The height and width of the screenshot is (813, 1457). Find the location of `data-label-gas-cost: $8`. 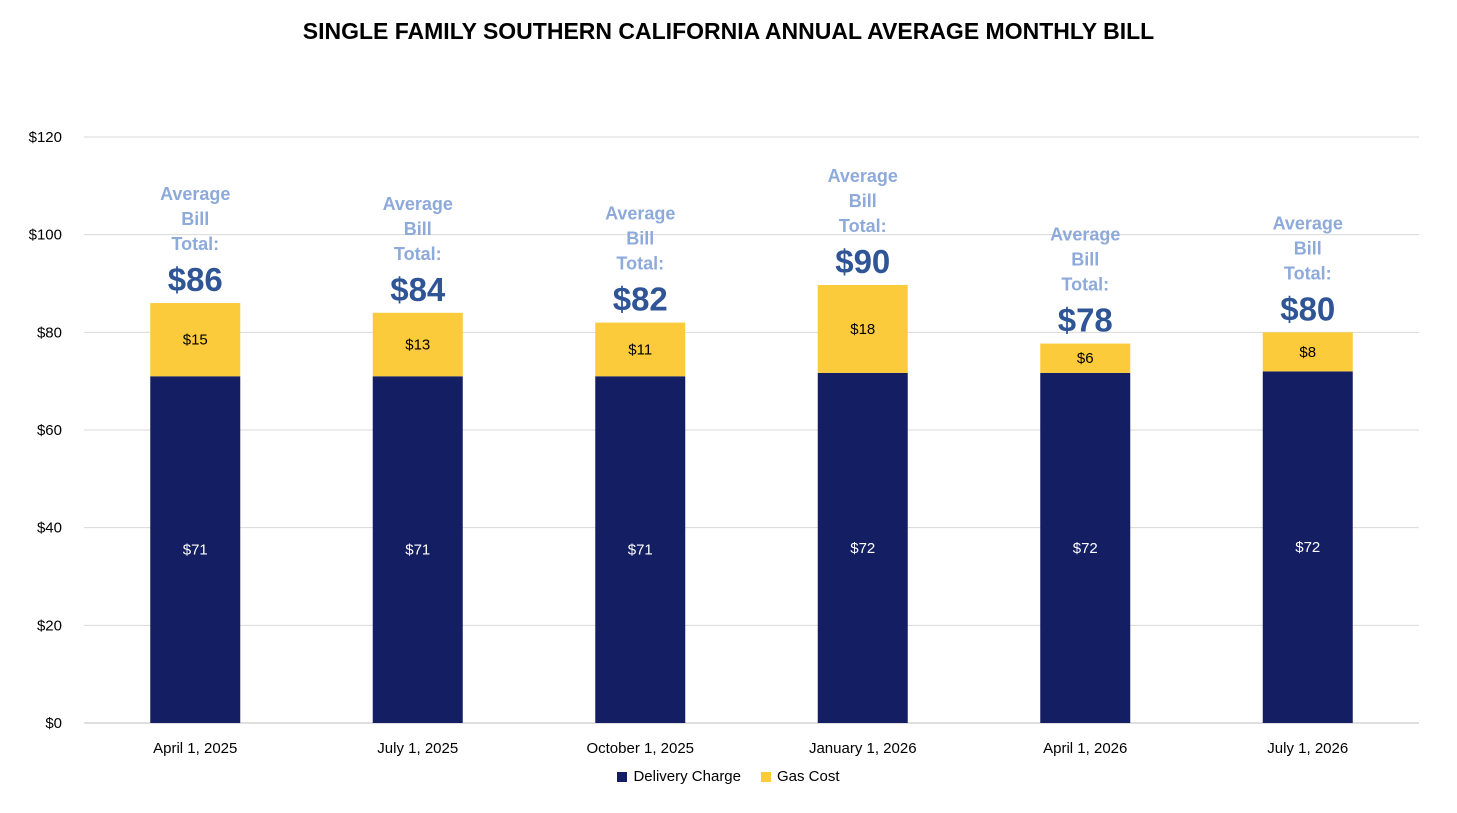

data-label-gas-cost: $8 is located at coordinates (1307, 352).